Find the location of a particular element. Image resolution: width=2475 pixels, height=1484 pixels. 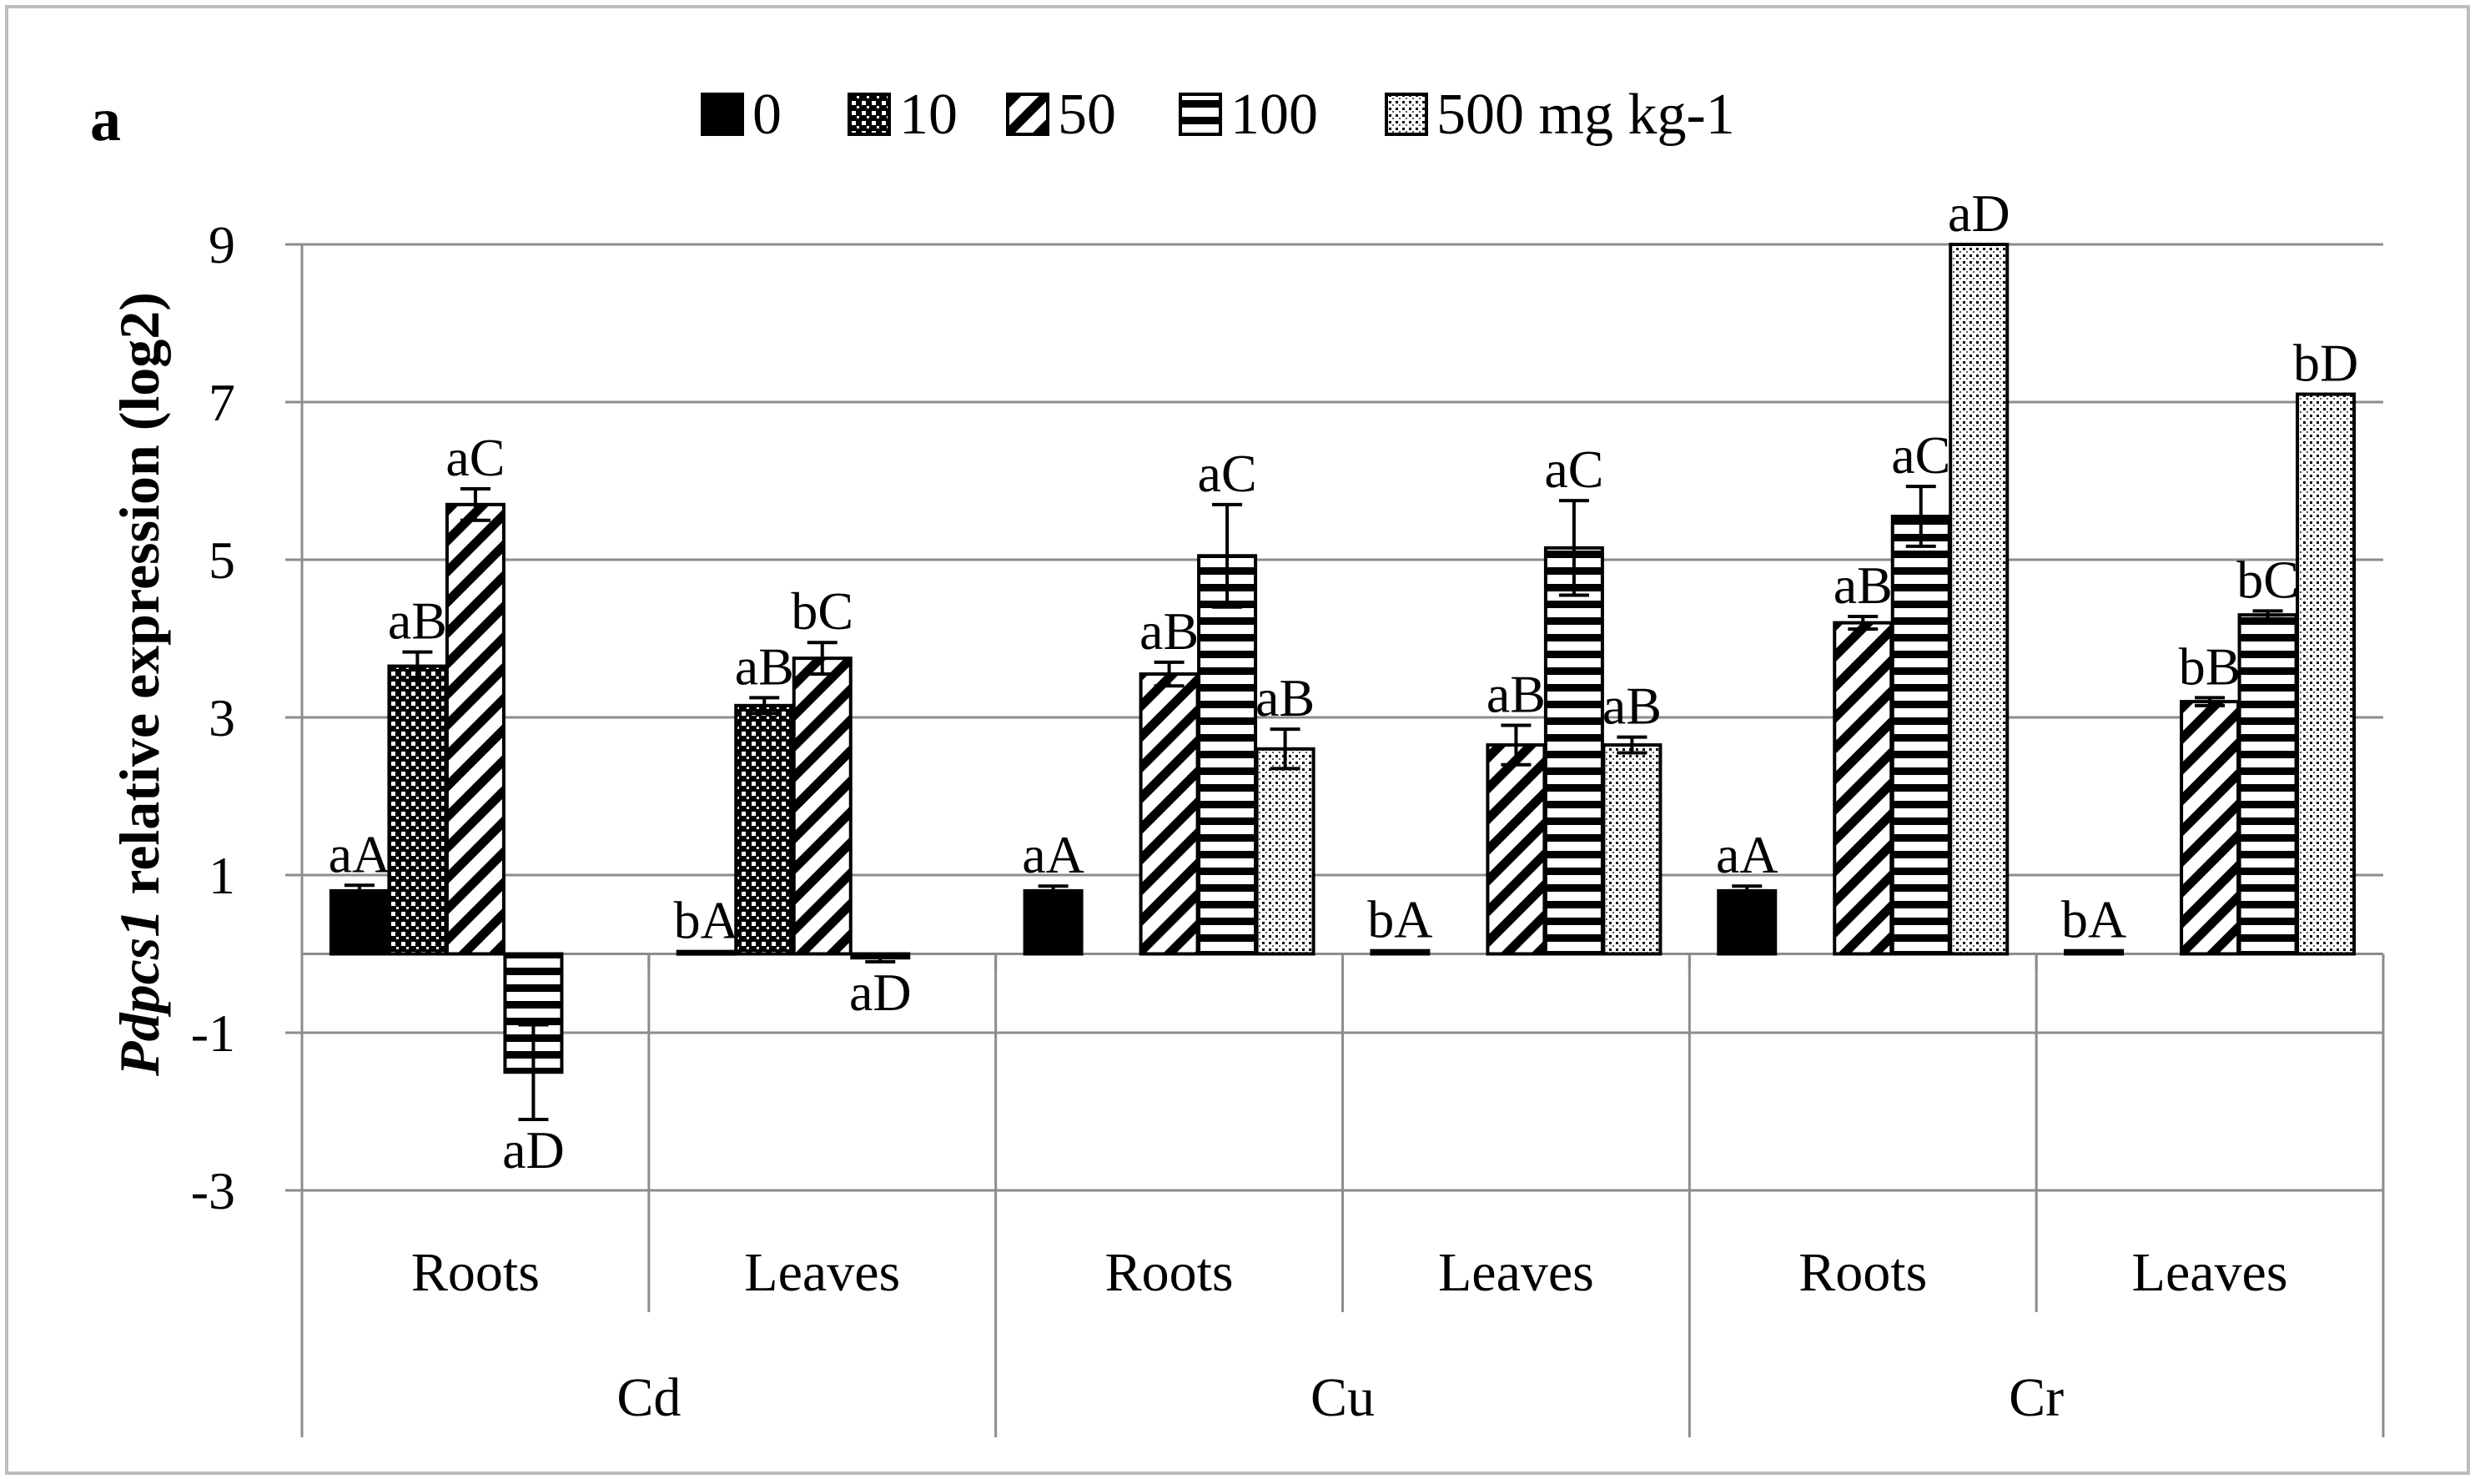

y-axis-title: Pdpcs1 relative expression (log2) is located at coordinates (139, 685).